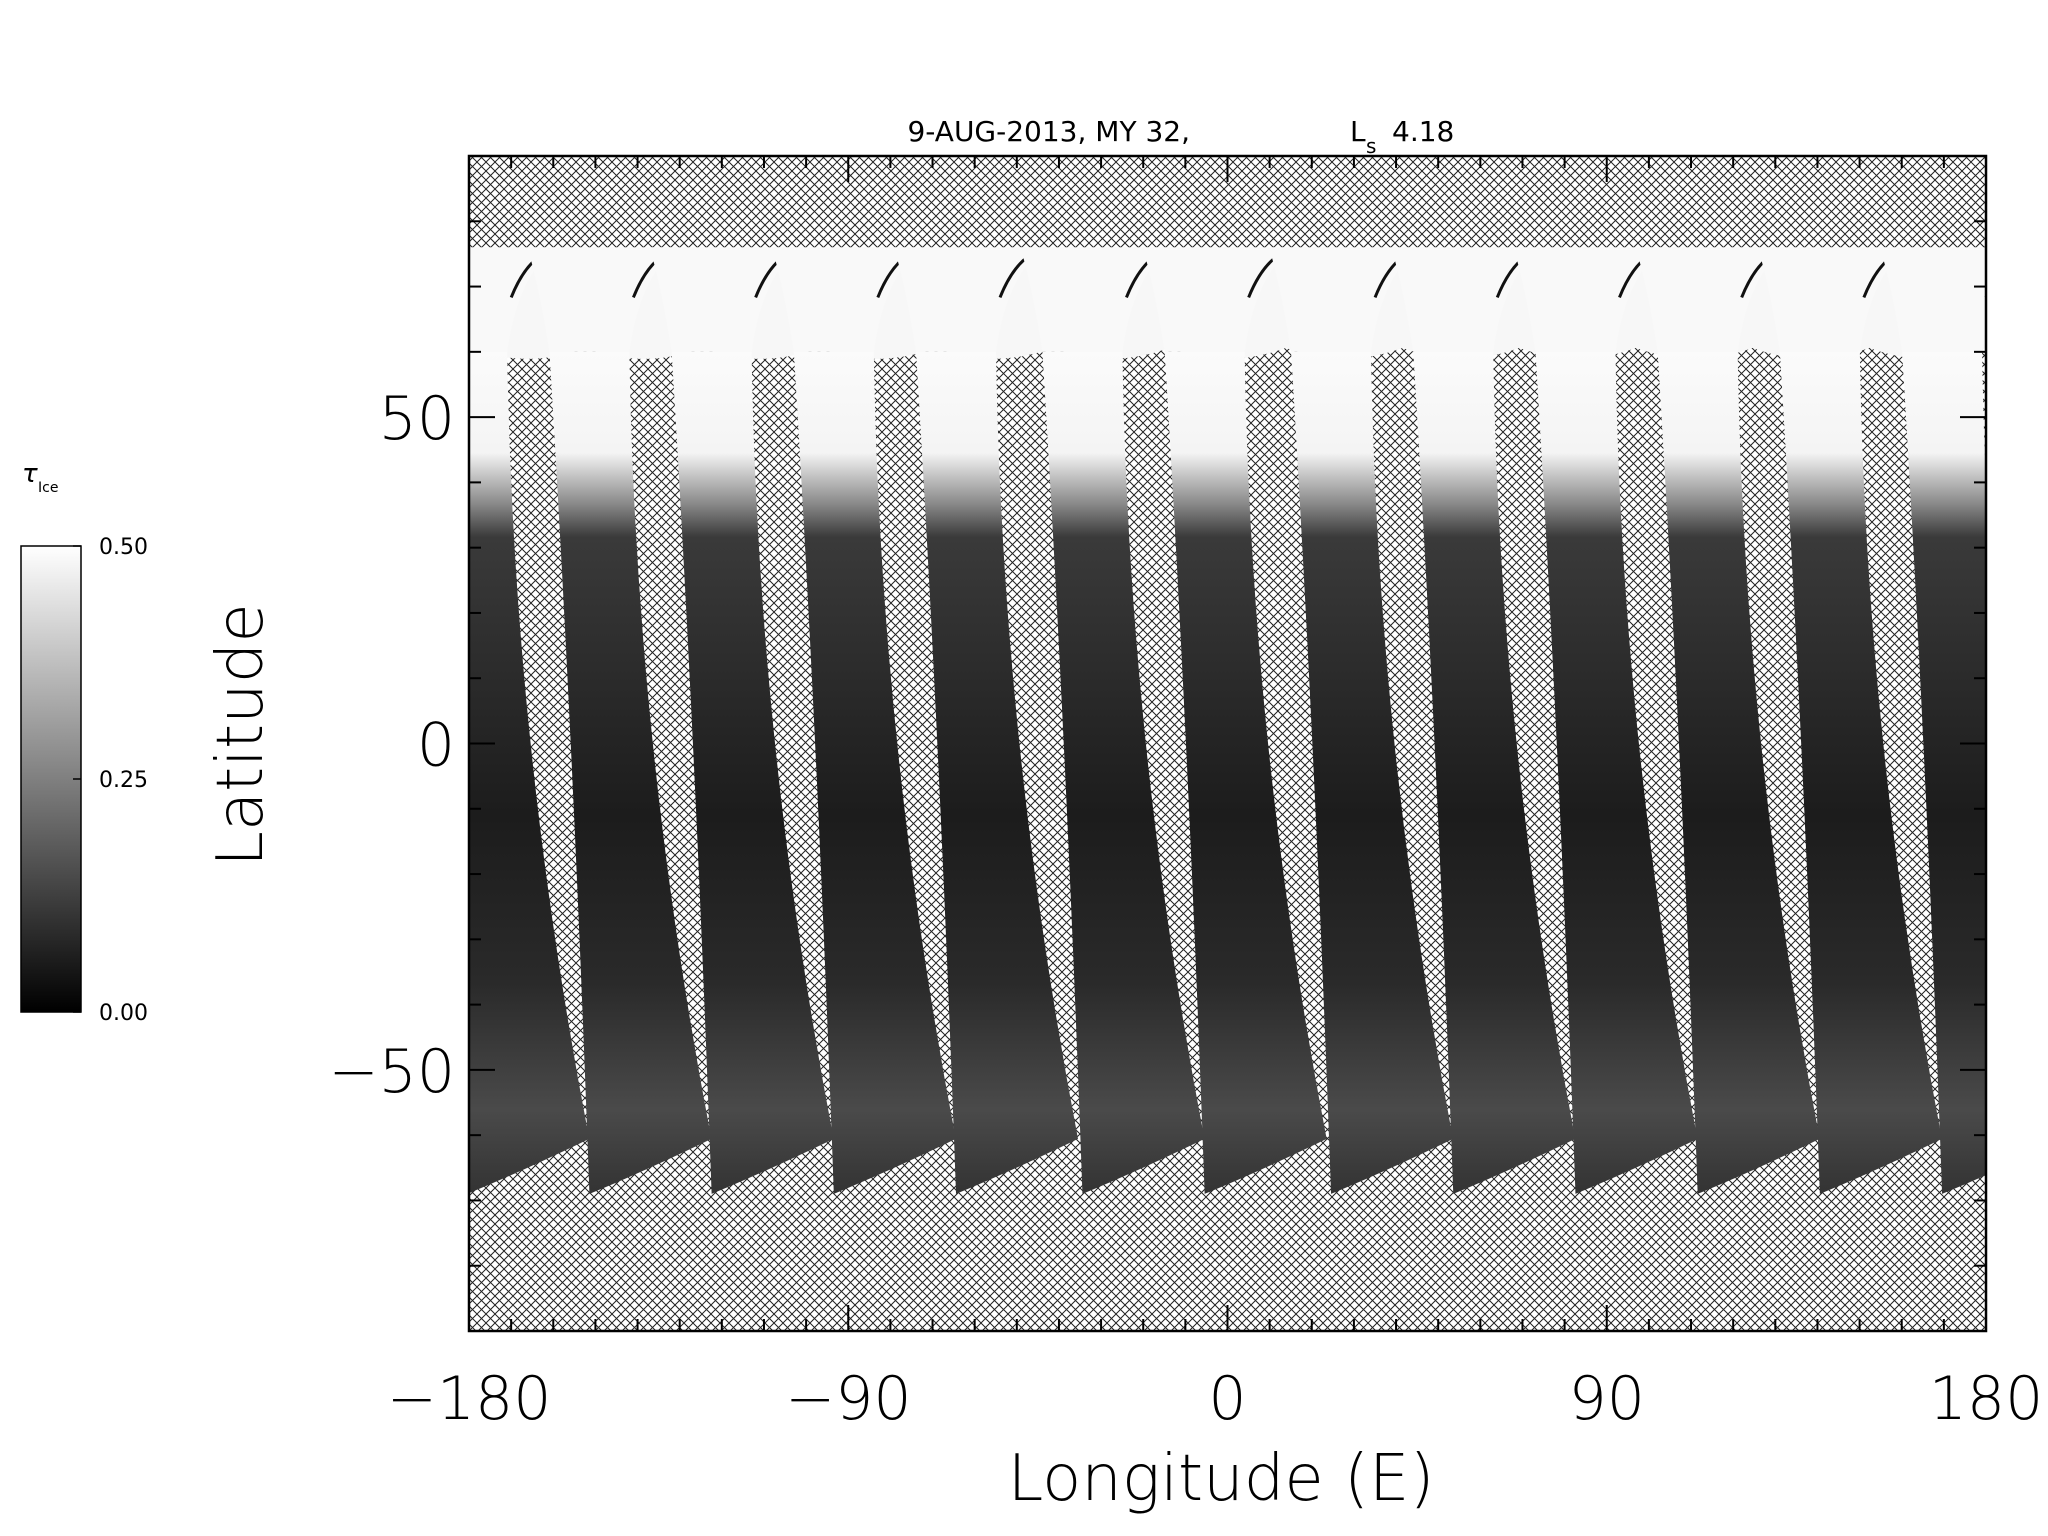 The height and width of the screenshot is (1536, 2048). I want to click on y-axis-label: Latitude, so click(241, 734).